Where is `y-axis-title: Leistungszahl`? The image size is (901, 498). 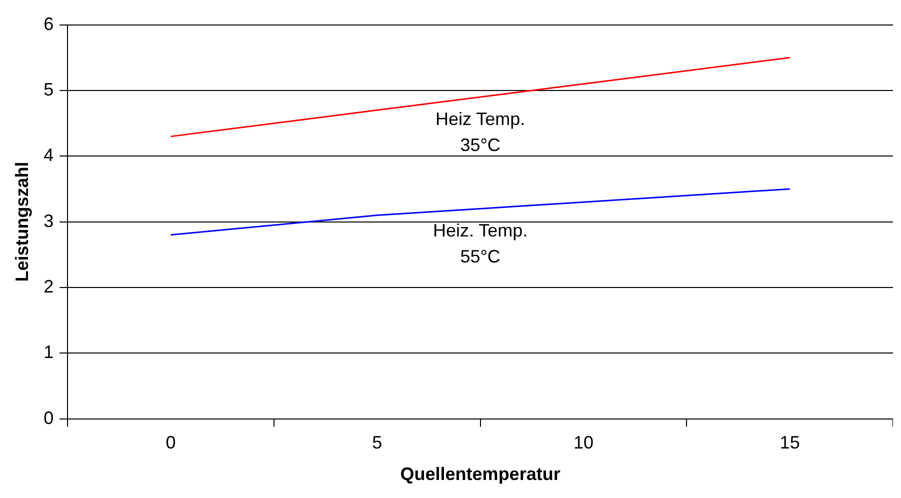 y-axis-title: Leistungszahl is located at coordinates (22, 222).